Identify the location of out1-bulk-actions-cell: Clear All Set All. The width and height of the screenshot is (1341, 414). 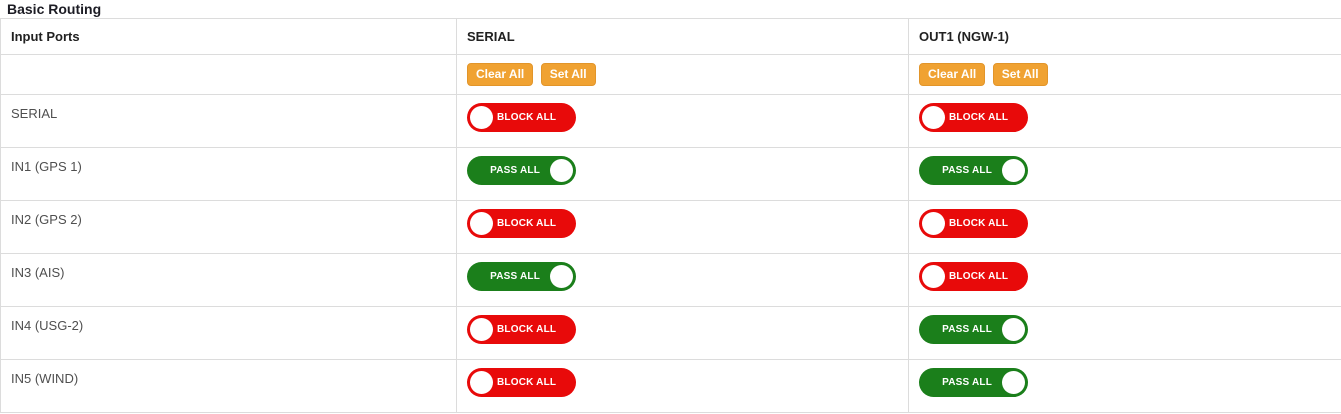
(1124, 74).